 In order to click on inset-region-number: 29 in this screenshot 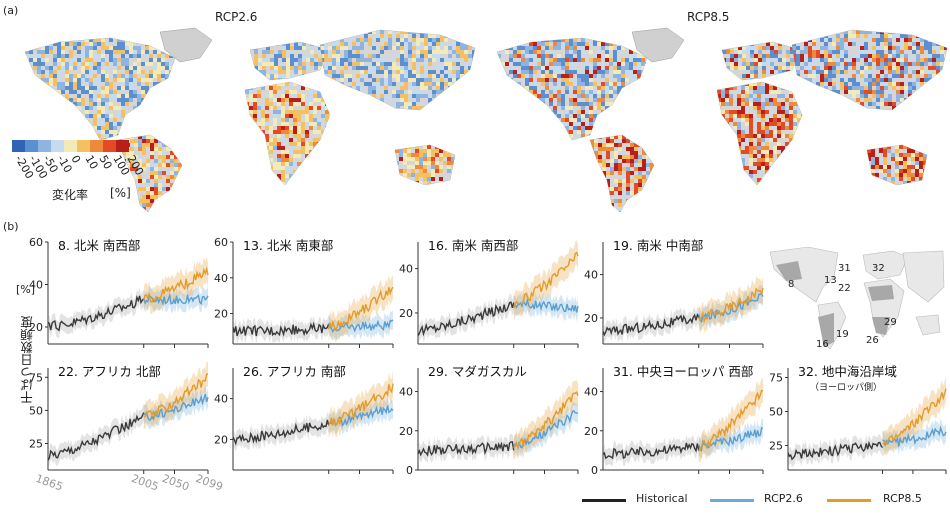, I will do `click(890, 322)`.